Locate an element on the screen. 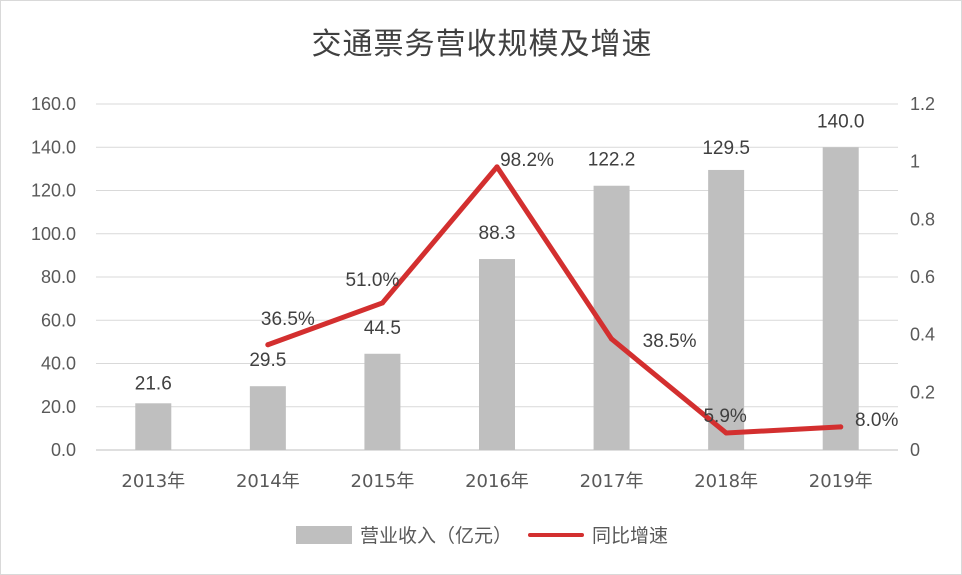 This screenshot has height=575, width=962. legend: 营业收入（亿元） 同比增速 is located at coordinates (481, 534).